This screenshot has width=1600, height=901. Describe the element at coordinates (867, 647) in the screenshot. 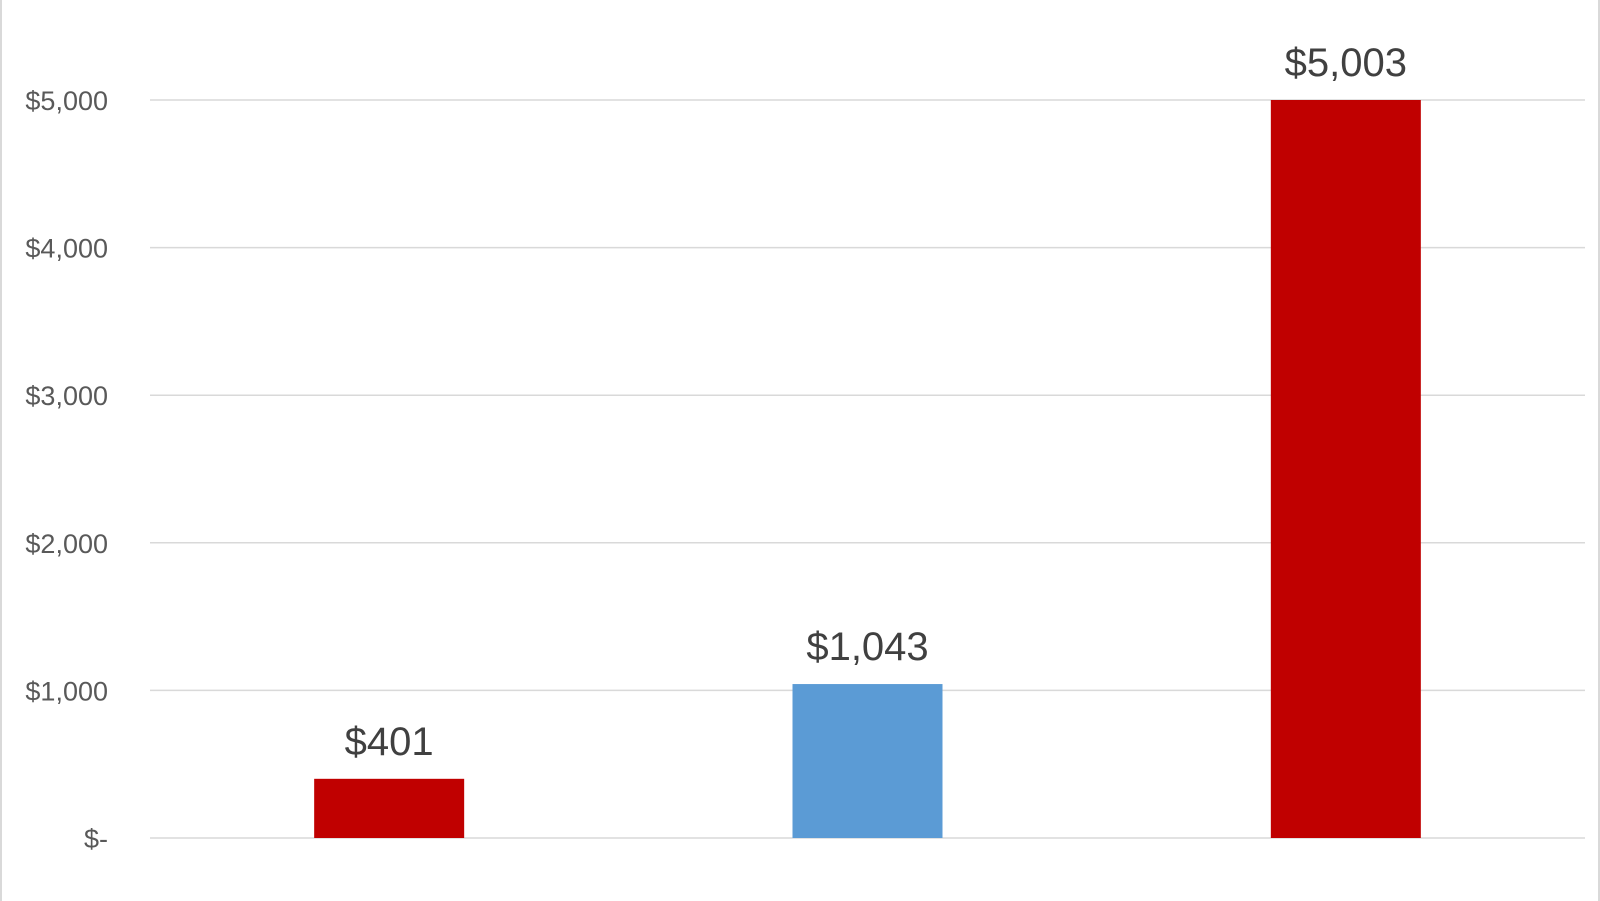

I see `data-label: $1,043` at that location.